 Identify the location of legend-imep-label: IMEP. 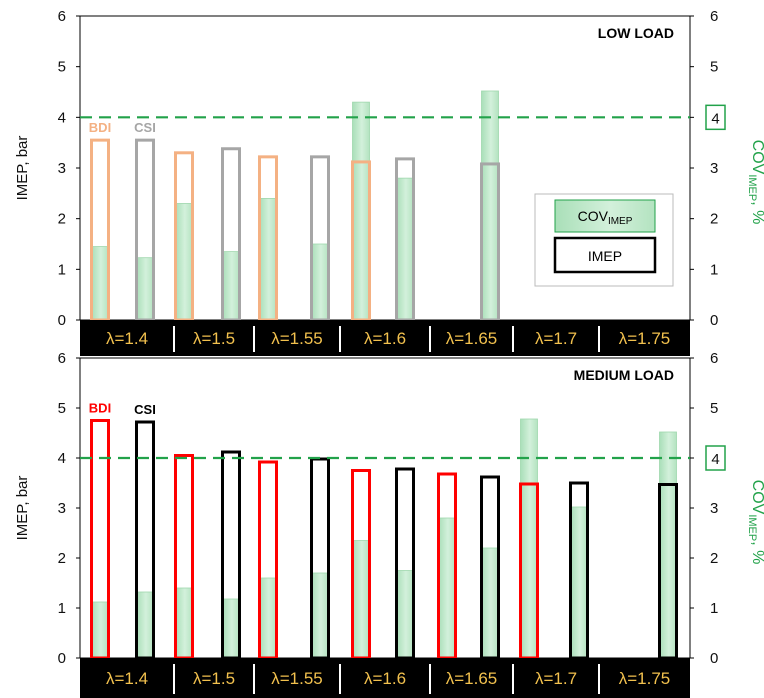
(605, 256).